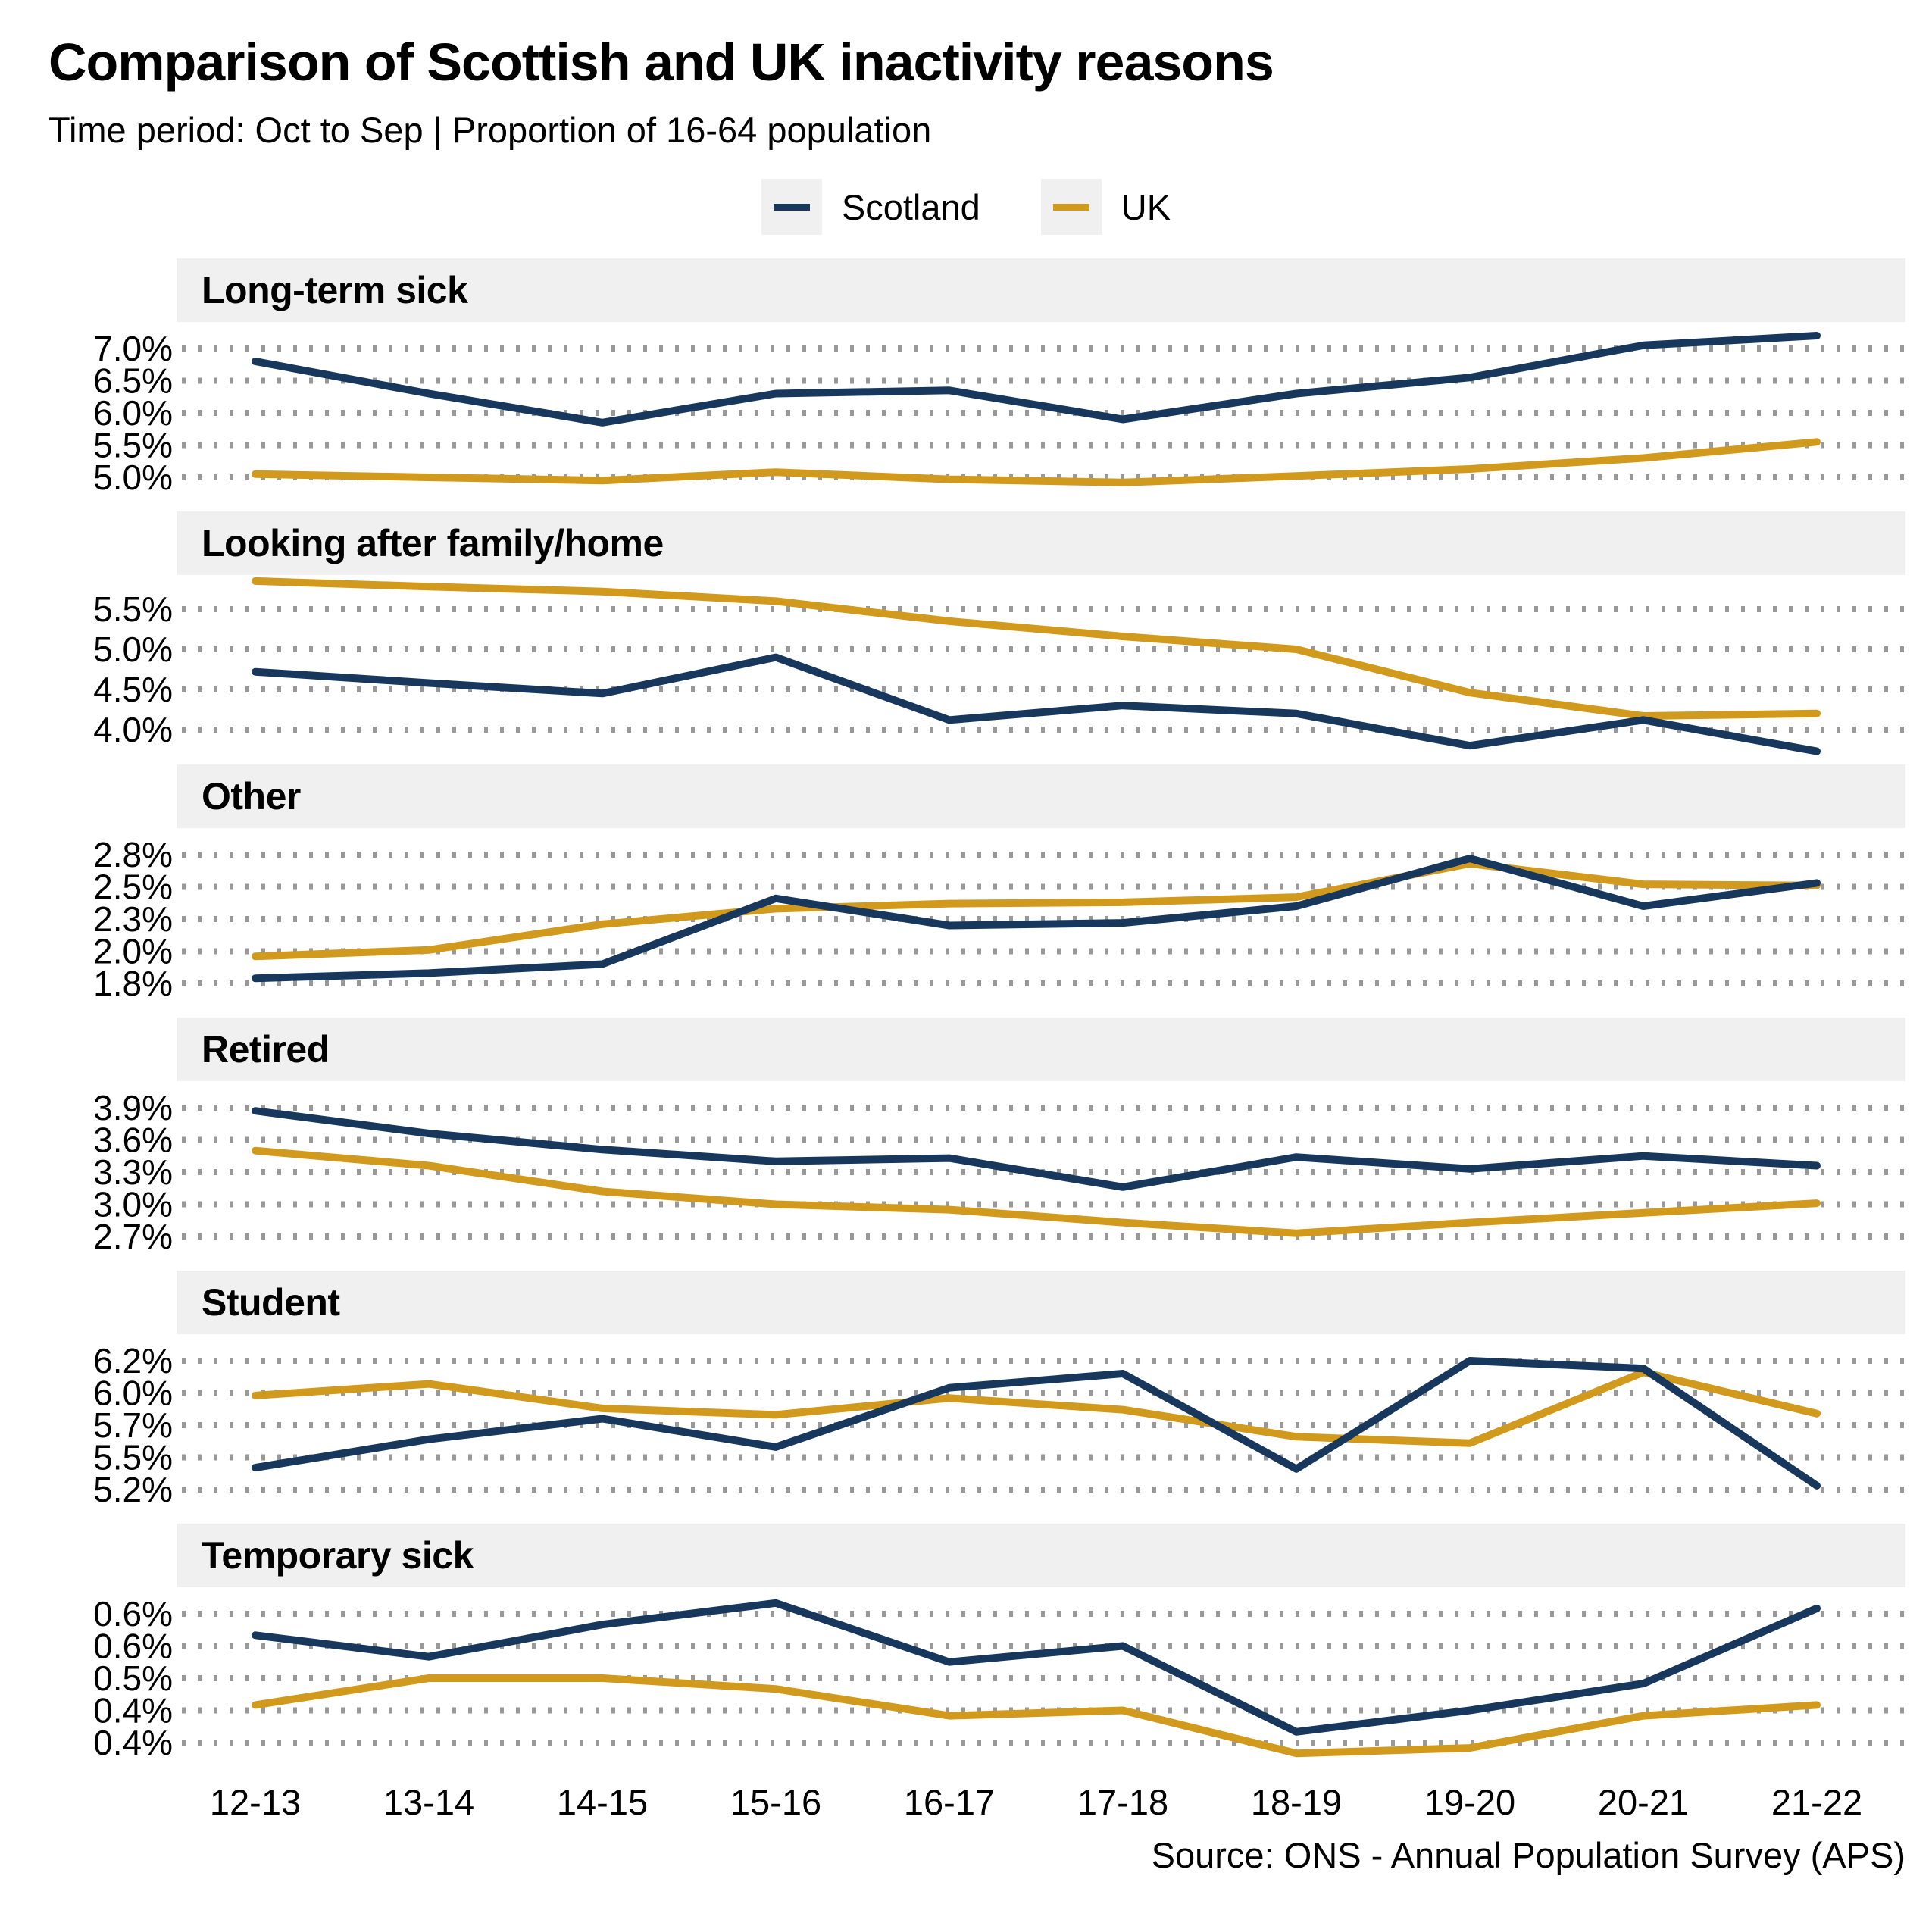 This screenshot has width=1932, height=1932. What do you see at coordinates (133, 1140) in the screenshot?
I see `y-tick-label: 3.6%` at bounding box center [133, 1140].